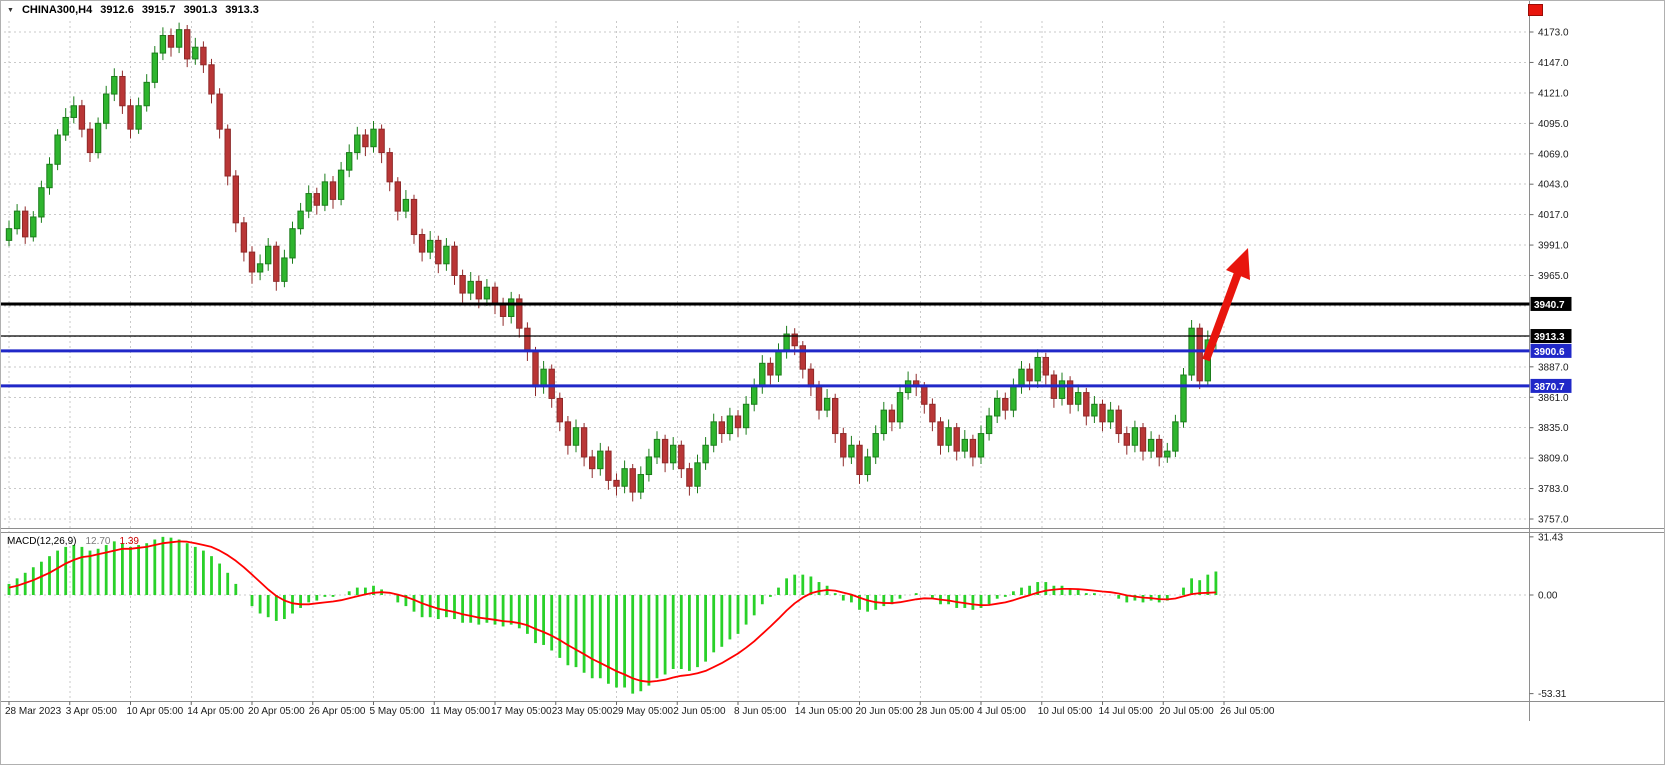  Describe the element at coordinates (158, 10) in the screenshot. I see `ohlc-high-value: 3915.7` at that location.